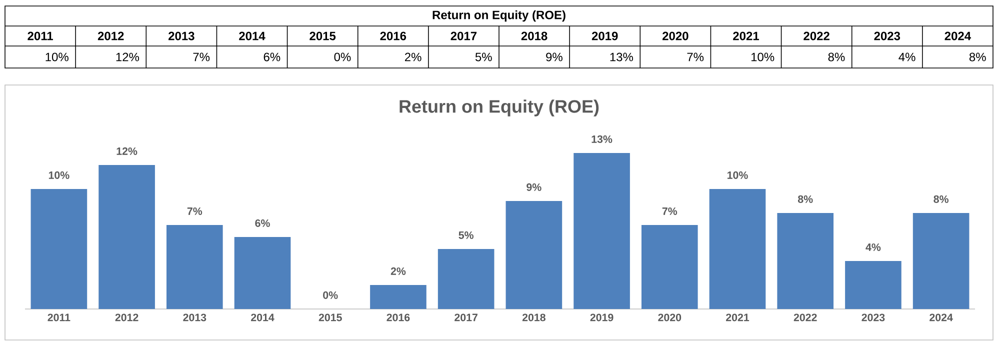 Image resolution: width=1000 pixels, height=348 pixels. I want to click on x-tick-label: 2022, so click(817, 36).